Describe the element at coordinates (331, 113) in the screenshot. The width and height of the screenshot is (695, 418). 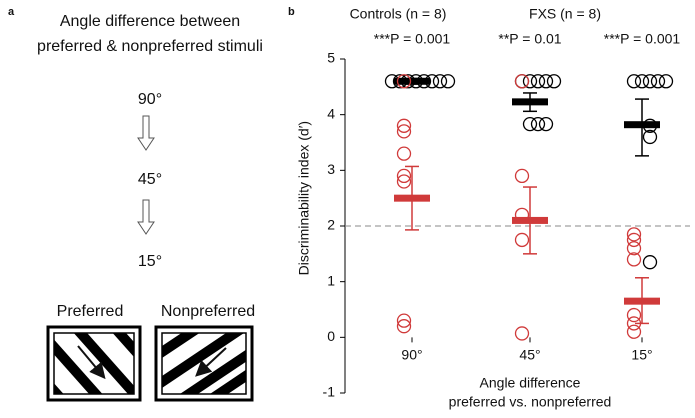
I see `y-tick-label: 4` at that location.